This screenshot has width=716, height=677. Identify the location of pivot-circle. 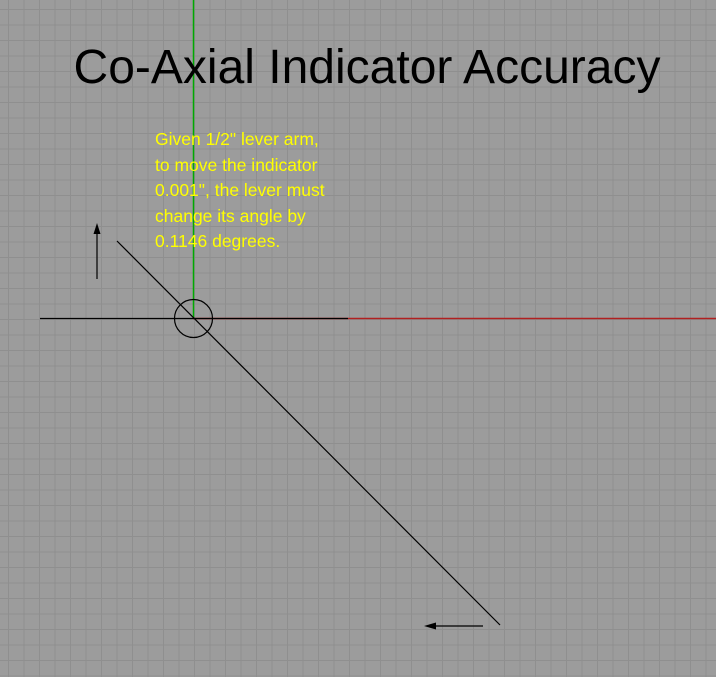
(193, 318).